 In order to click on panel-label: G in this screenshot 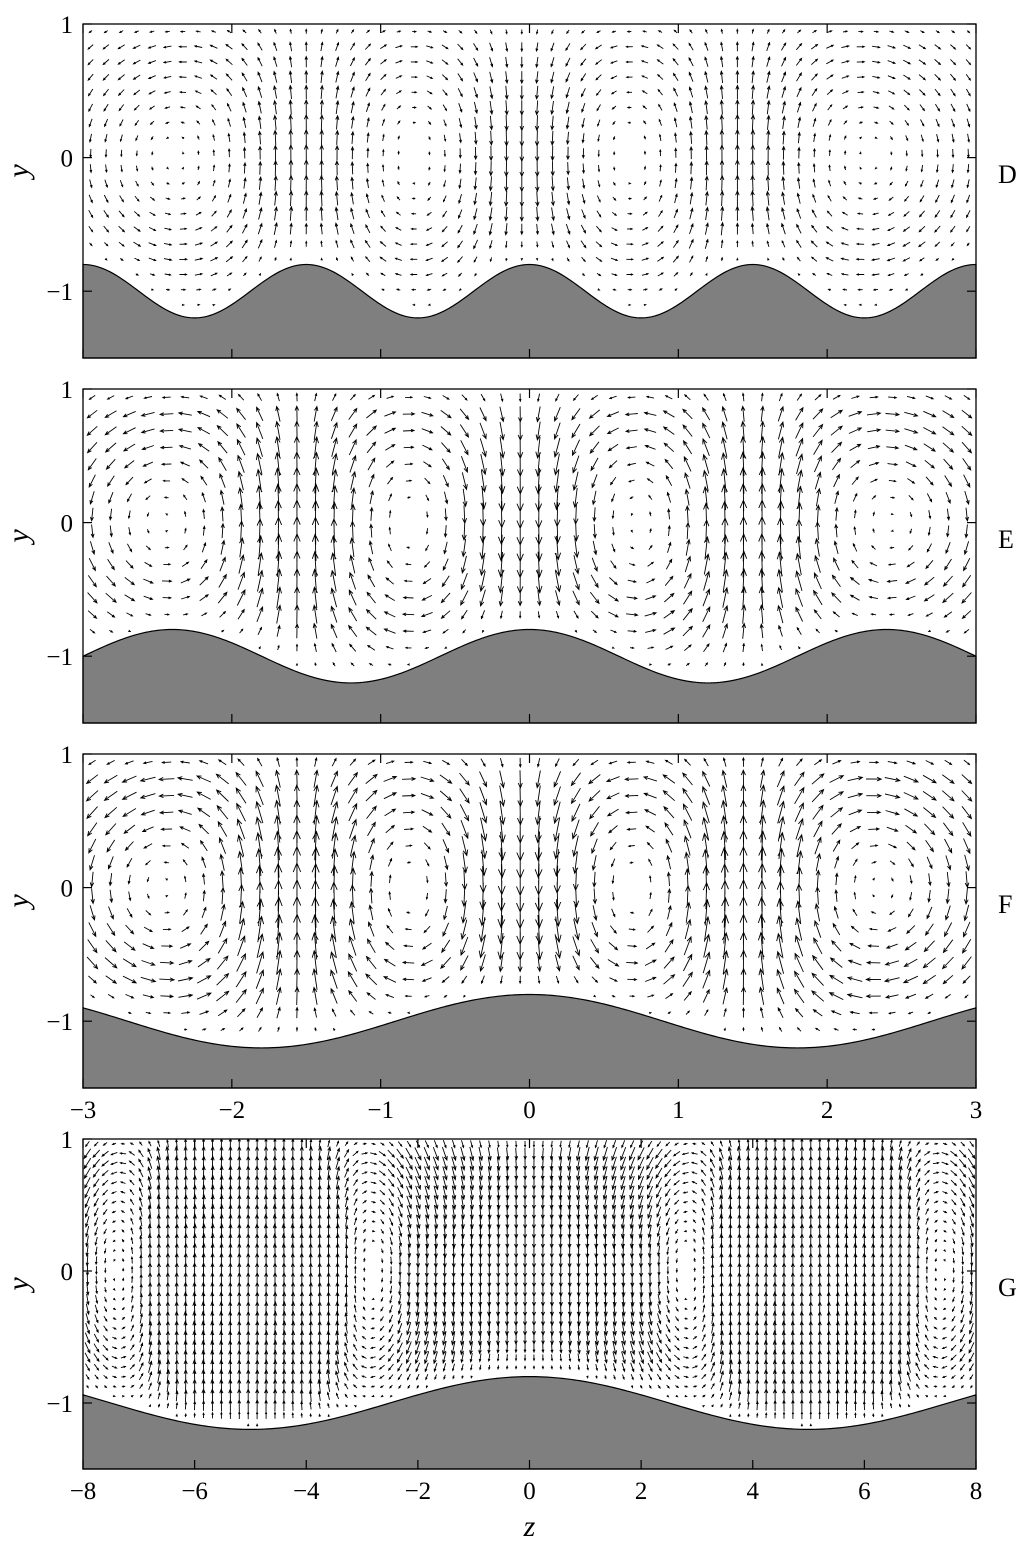, I will do `click(1007, 1287)`.